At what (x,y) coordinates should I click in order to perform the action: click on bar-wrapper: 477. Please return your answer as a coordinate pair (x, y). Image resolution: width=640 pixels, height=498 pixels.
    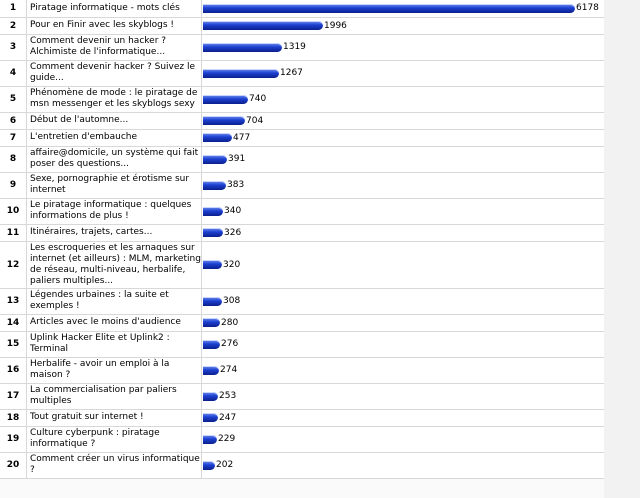
    Looking at the image, I should click on (403, 138).